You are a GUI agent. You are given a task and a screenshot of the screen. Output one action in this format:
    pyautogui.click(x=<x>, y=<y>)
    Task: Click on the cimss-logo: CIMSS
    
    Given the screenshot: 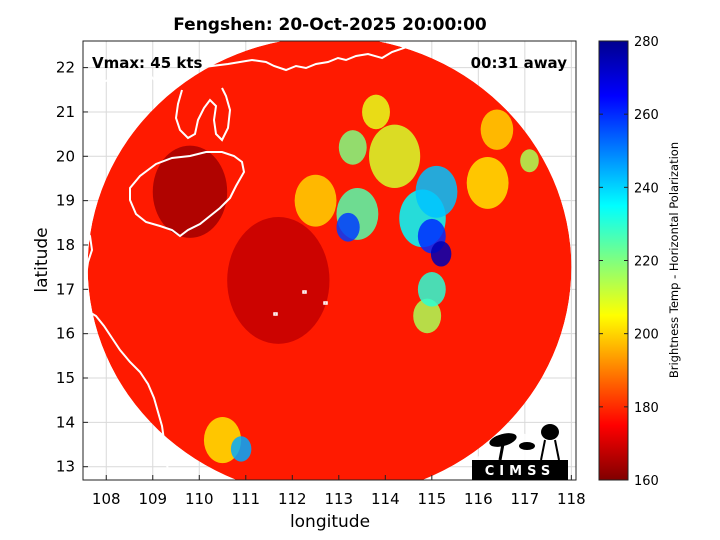 What is the action you would take?
    pyautogui.click(x=520, y=452)
    